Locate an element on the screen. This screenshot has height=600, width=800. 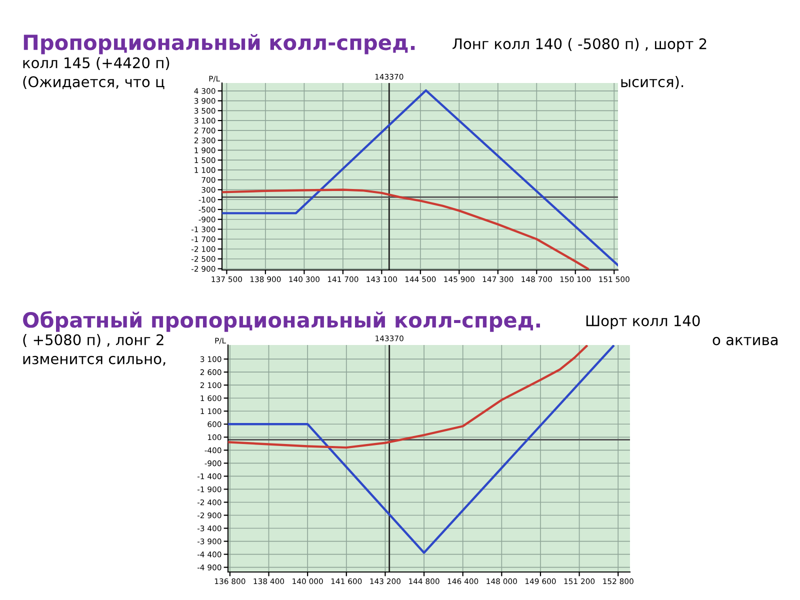
text: (Ожидается, что ц is located at coordinates (93, 83).